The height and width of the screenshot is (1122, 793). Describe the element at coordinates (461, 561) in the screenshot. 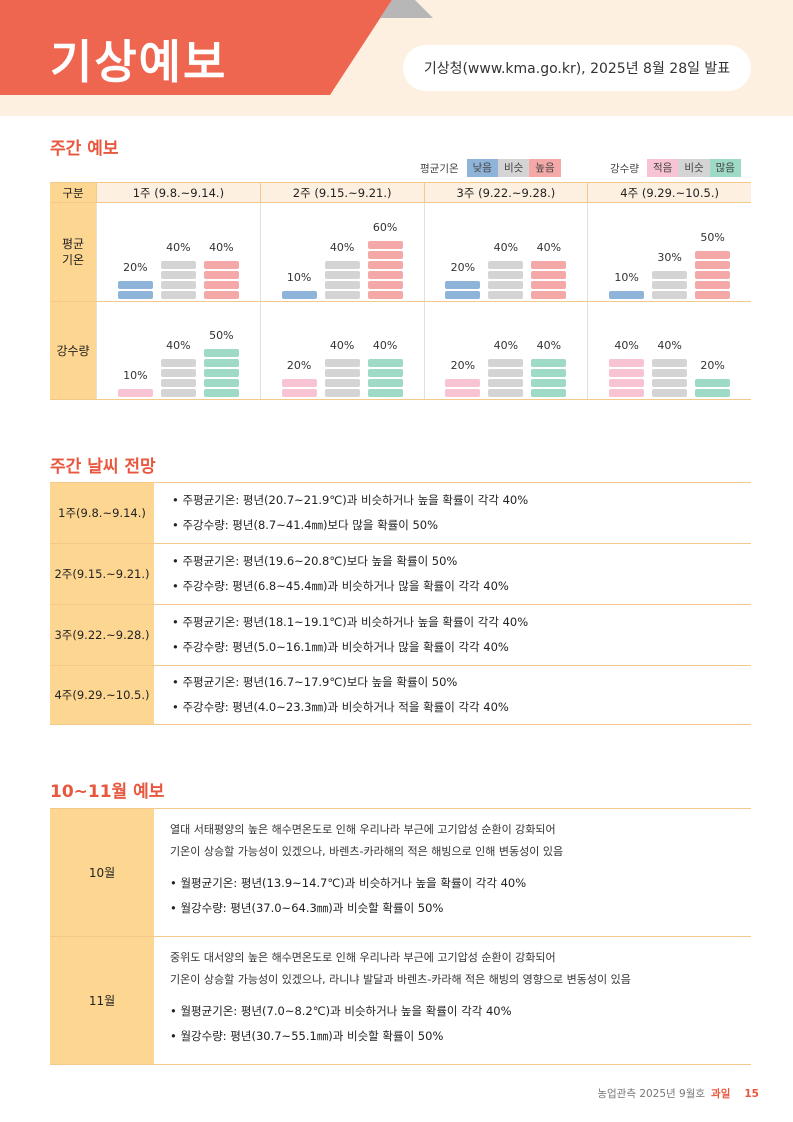

I see `forecast-bullet: 주평균기온: 평년(19.6~20.8℃)보다 높을 확률이 50%` at that location.